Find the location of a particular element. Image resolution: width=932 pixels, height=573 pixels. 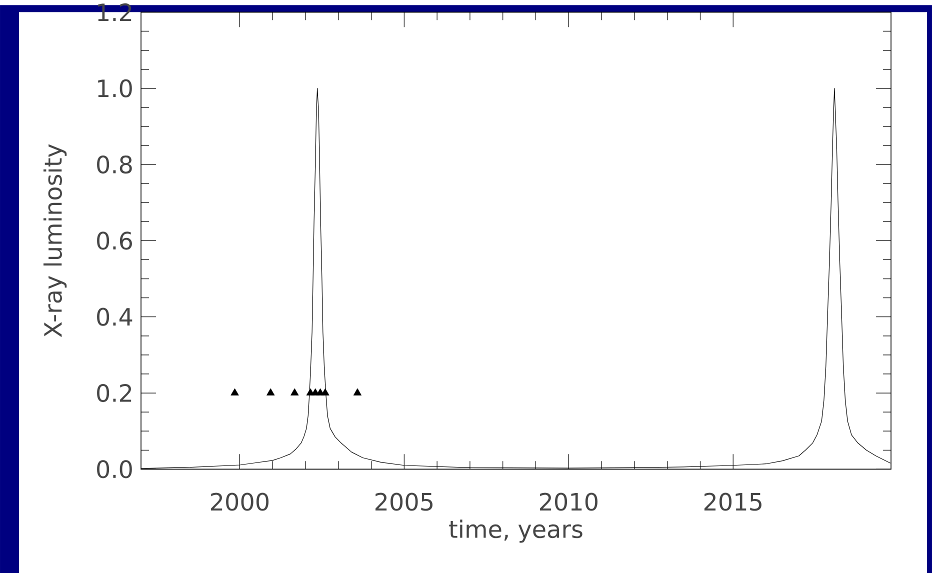

y-tick-label: 0.6 is located at coordinates (114, 241).